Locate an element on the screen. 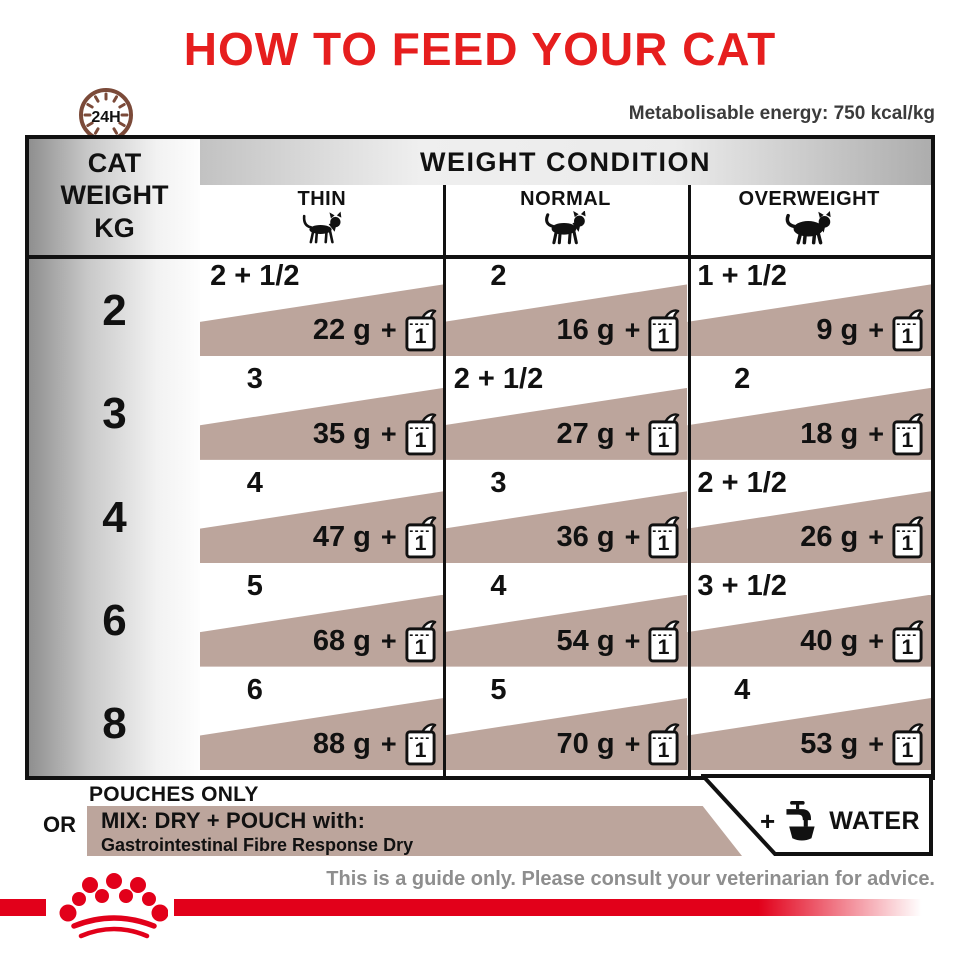 The height and width of the screenshot is (960, 960). grams-value: 16 g is located at coordinates (585, 330).